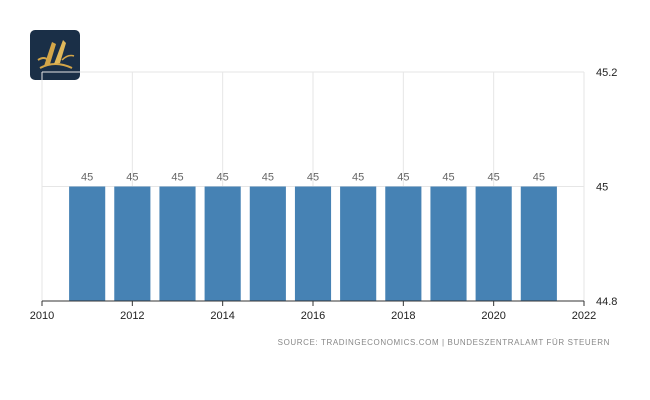 The image size is (650, 400). Describe the element at coordinates (222, 316) in the screenshot. I see `x-tick-label: 2014` at that location.